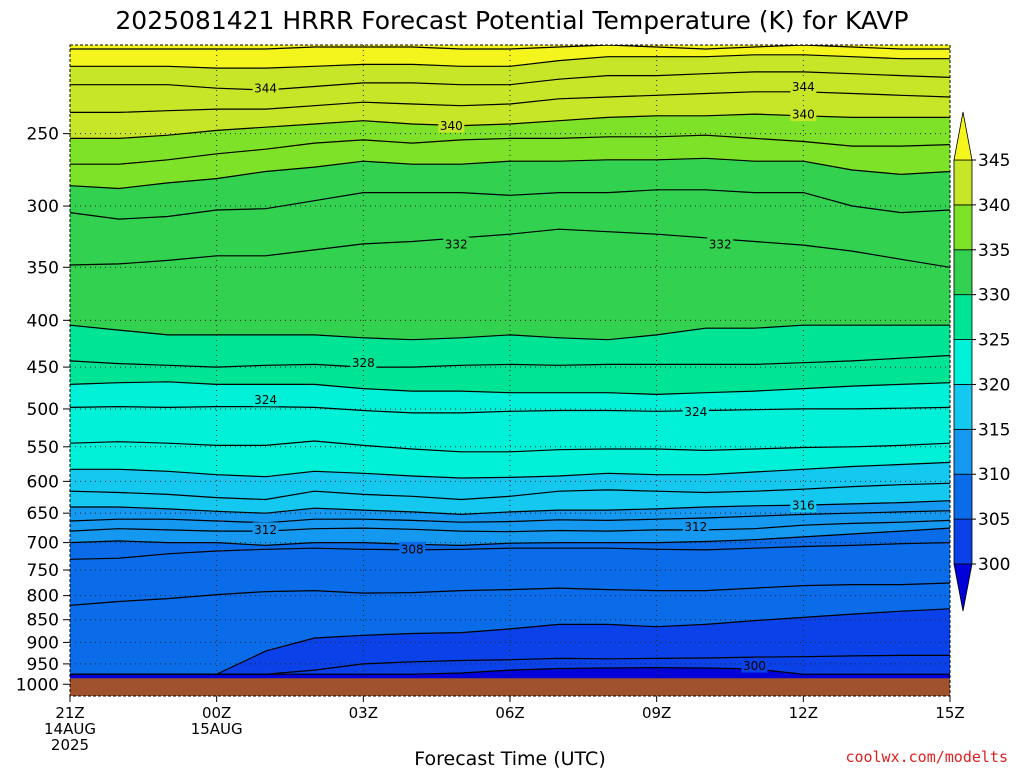 The height and width of the screenshot is (768, 1024). What do you see at coordinates (994, 206) in the screenshot?
I see `colorbar-label: 340` at bounding box center [994, 206].